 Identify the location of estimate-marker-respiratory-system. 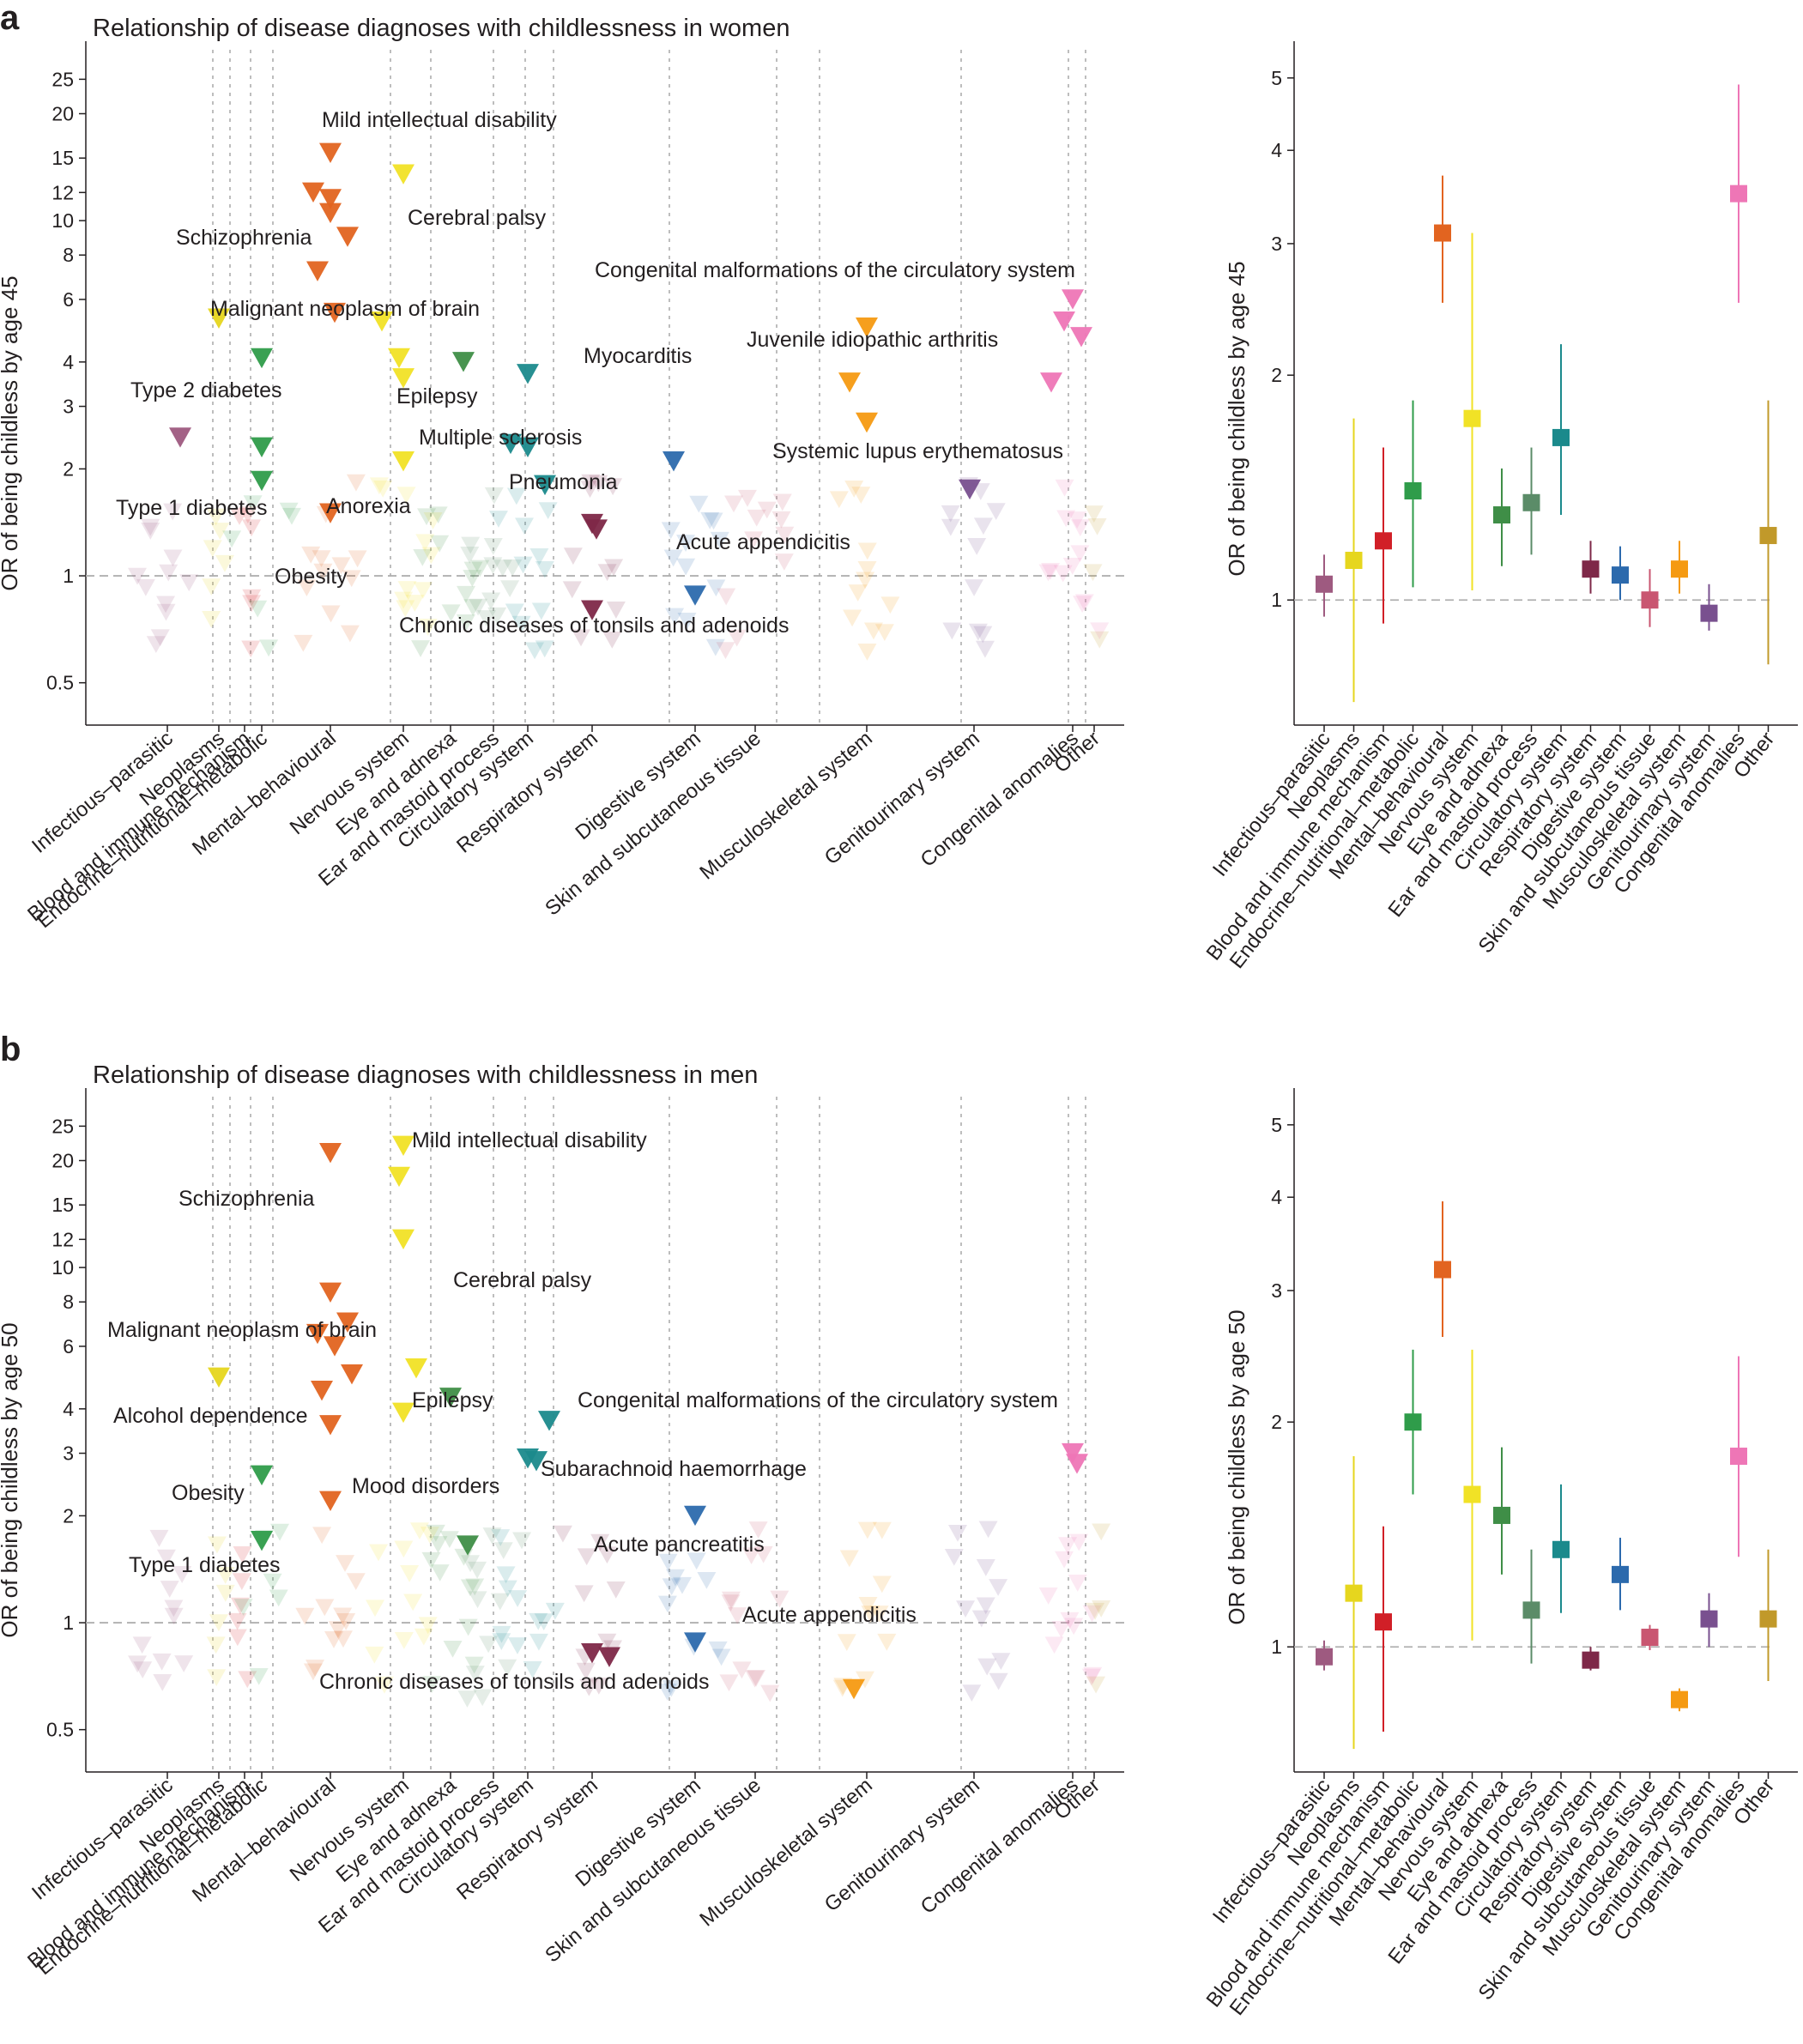
(1591, 1660).